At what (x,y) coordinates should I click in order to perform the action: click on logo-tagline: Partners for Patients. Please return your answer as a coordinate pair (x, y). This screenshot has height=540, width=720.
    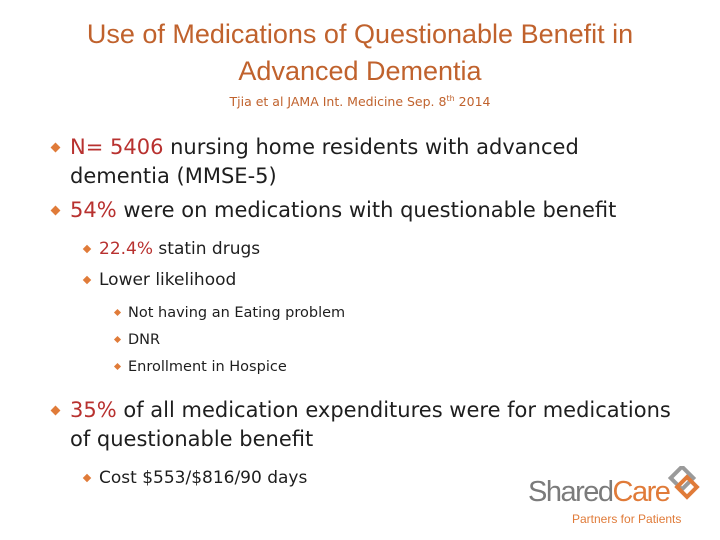
    Looking at the image, I should click on (627, 519).